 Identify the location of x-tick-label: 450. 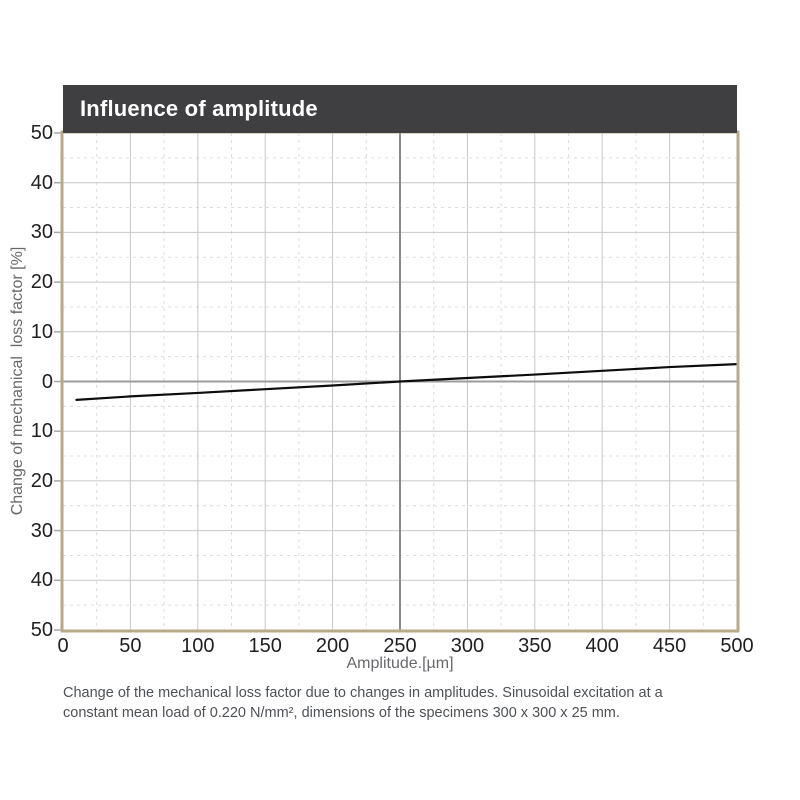
(669, 646).